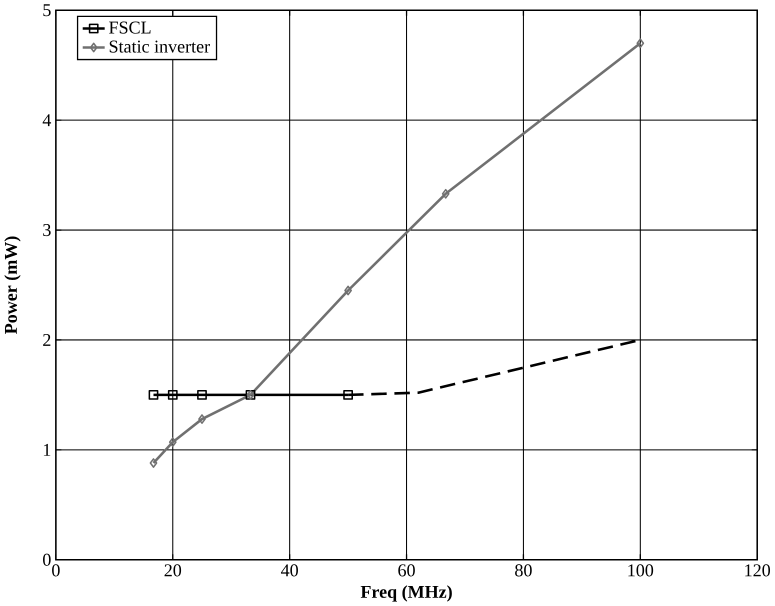  I want to click on y-tick-label: 3, so click(47, 230).